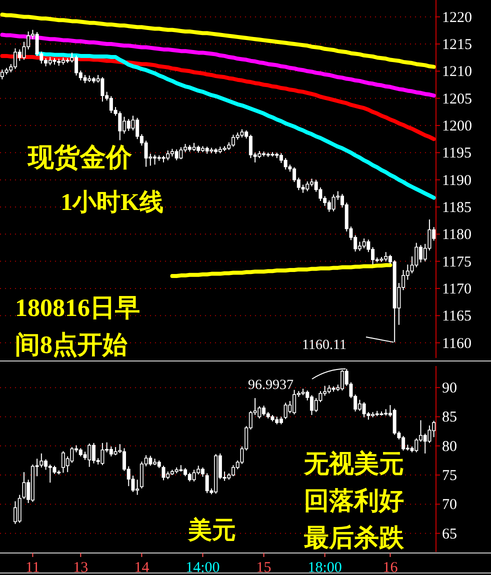 This screenshot has height=575, width=491. Describe the element at coordinates (449, 534) in the screenshot. I see `y-tick-label: 65` at that location.